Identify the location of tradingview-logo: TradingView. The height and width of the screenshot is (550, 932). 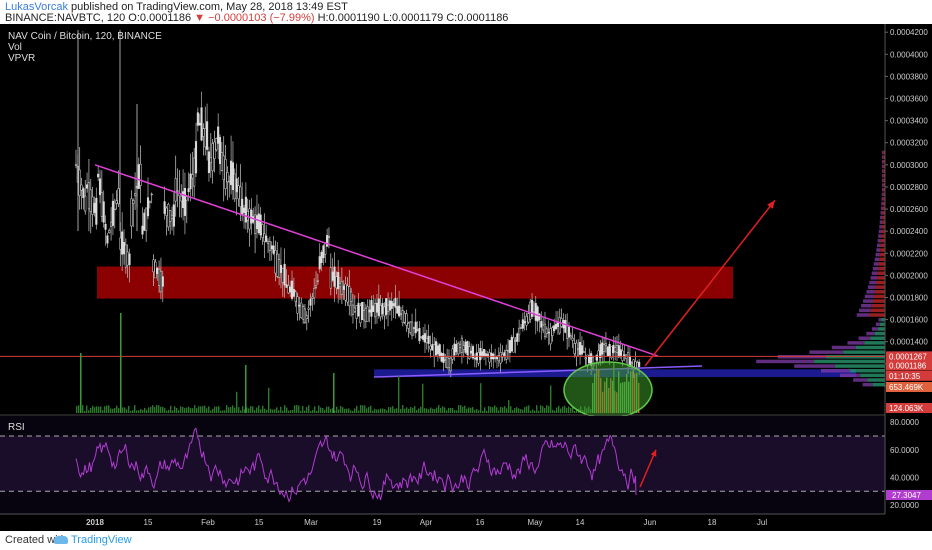
(93, 540).